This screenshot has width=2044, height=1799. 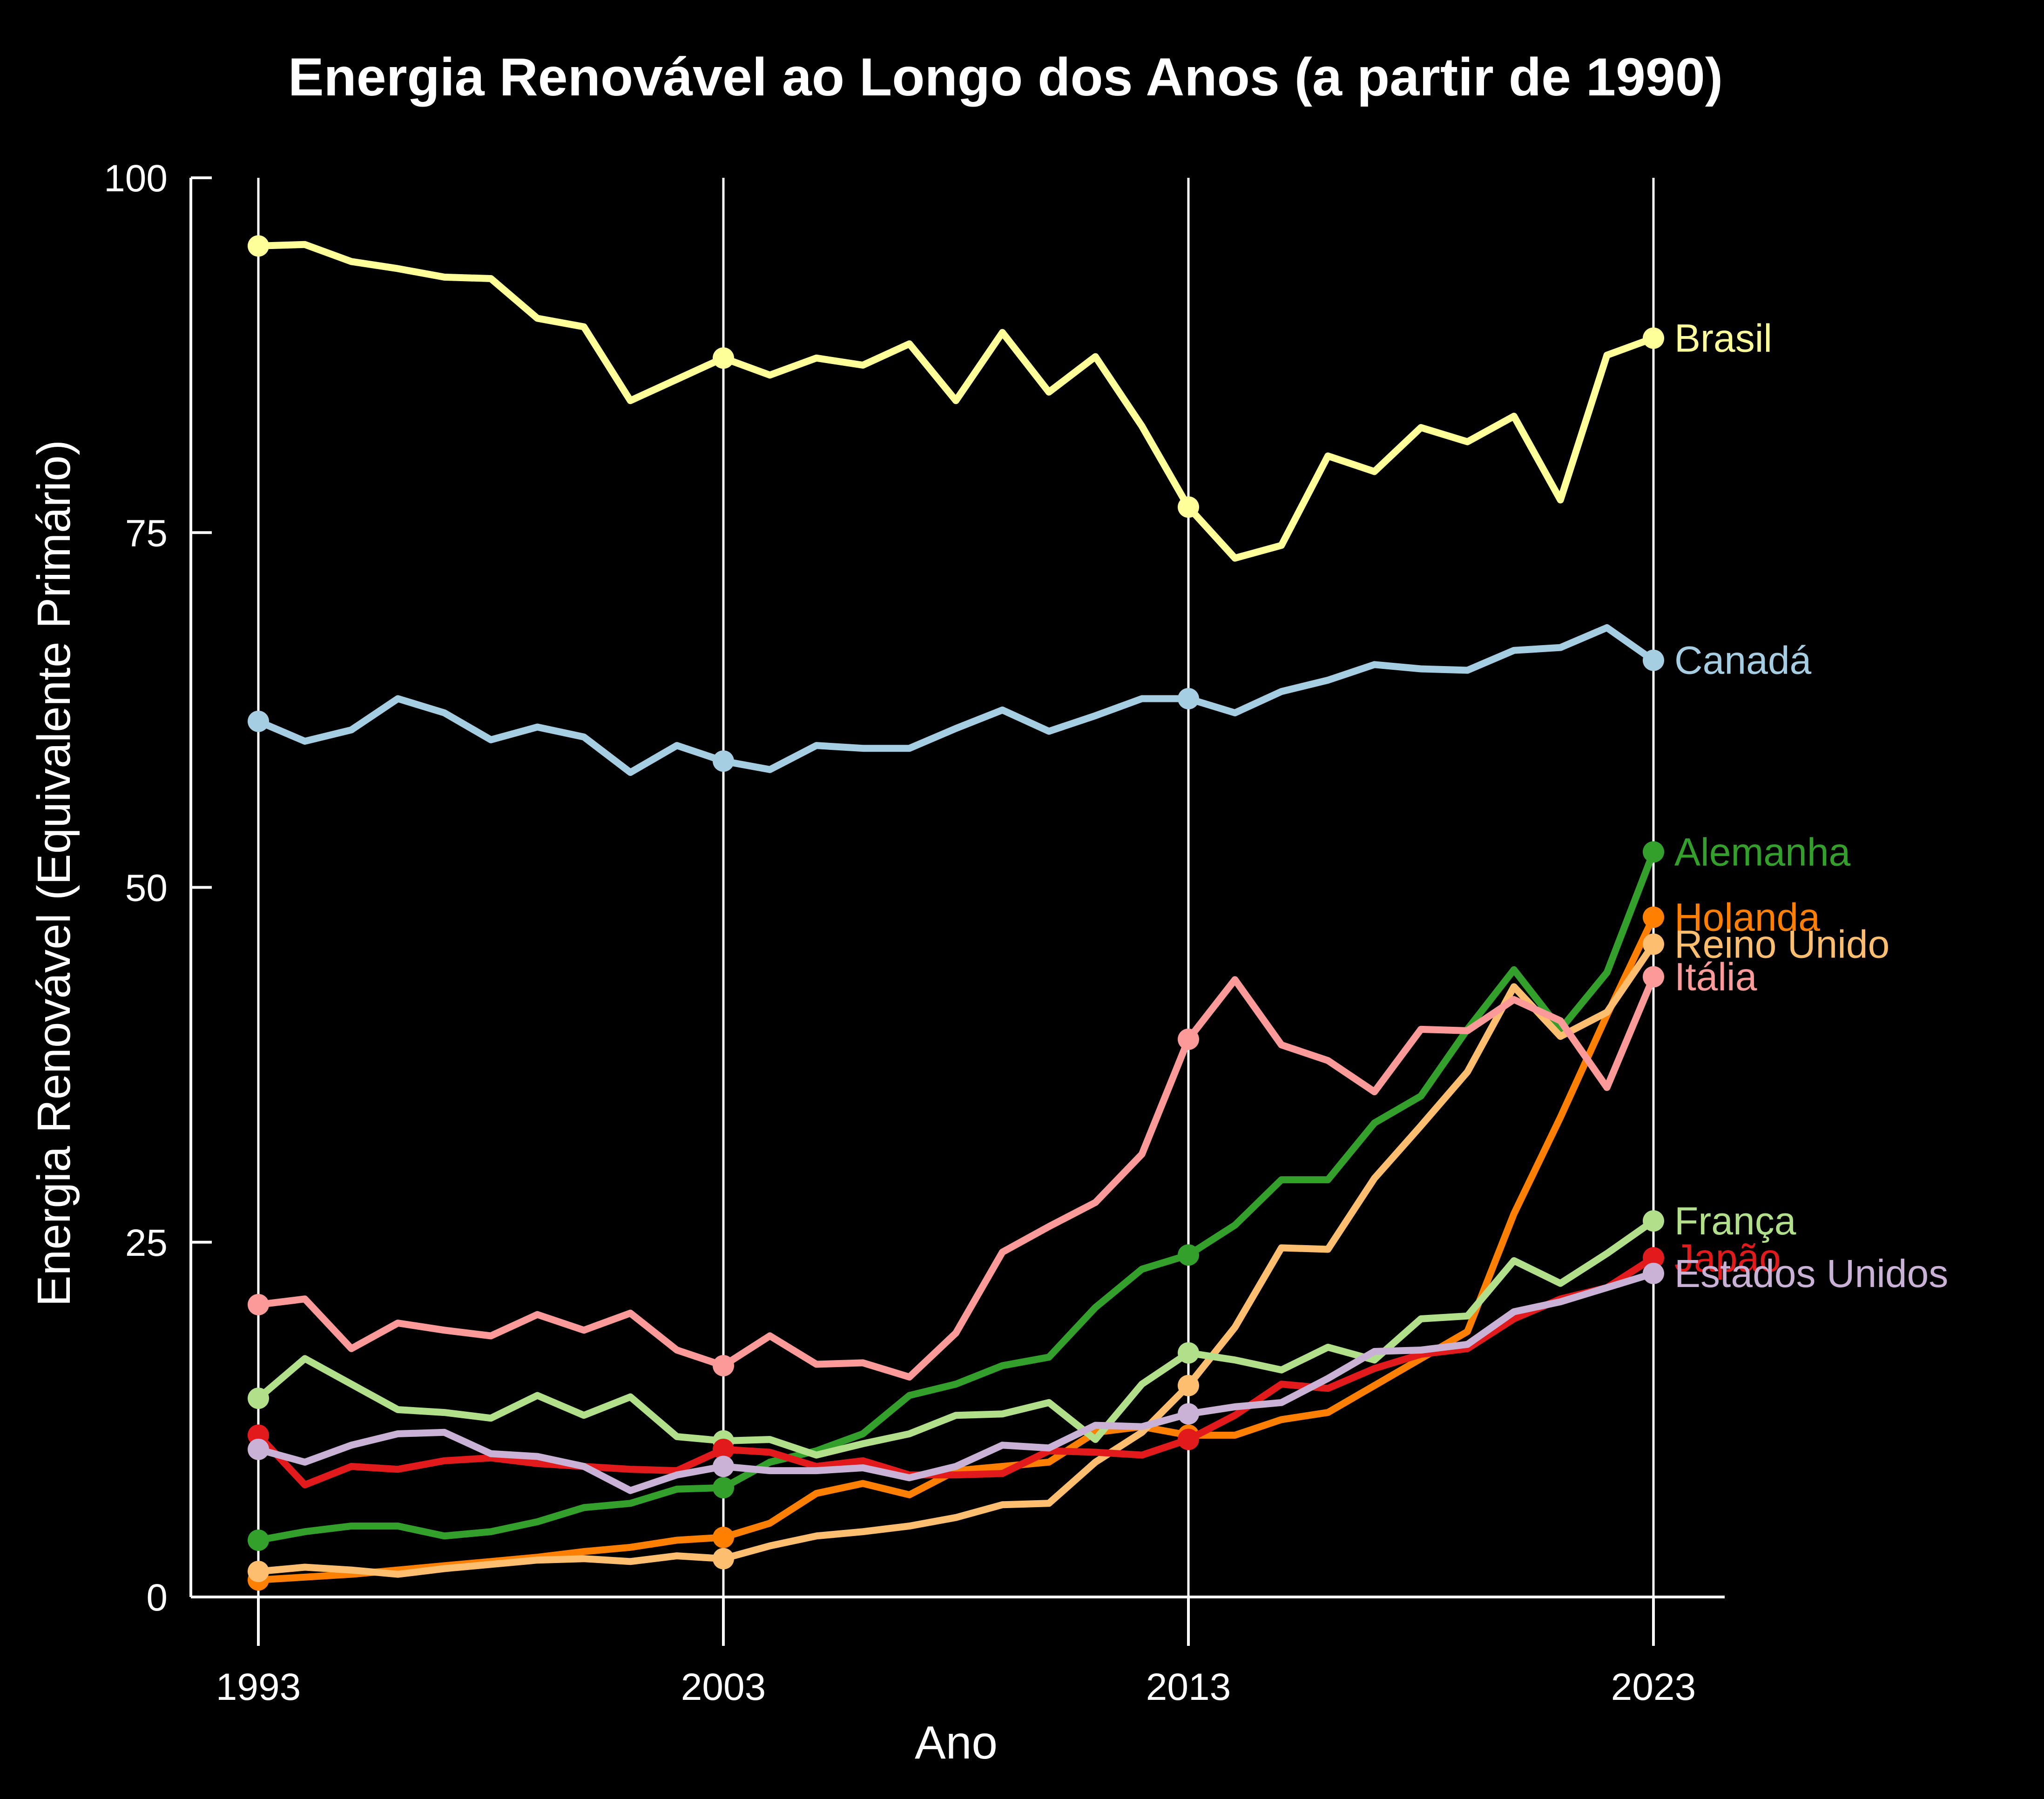 What do you see at coordinates (258, 1687) in the screenshot?
I see `x-tick-label: 1993` at bounding box center [258, 1687].